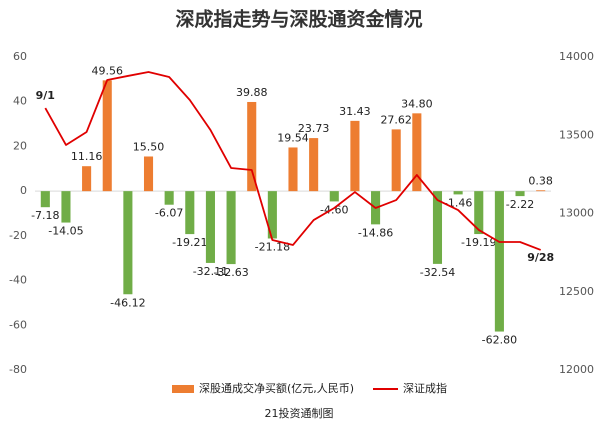 The width and height of the screenshot is (599, 436). I want to click on data-label: 34.80, so click(417, 103).